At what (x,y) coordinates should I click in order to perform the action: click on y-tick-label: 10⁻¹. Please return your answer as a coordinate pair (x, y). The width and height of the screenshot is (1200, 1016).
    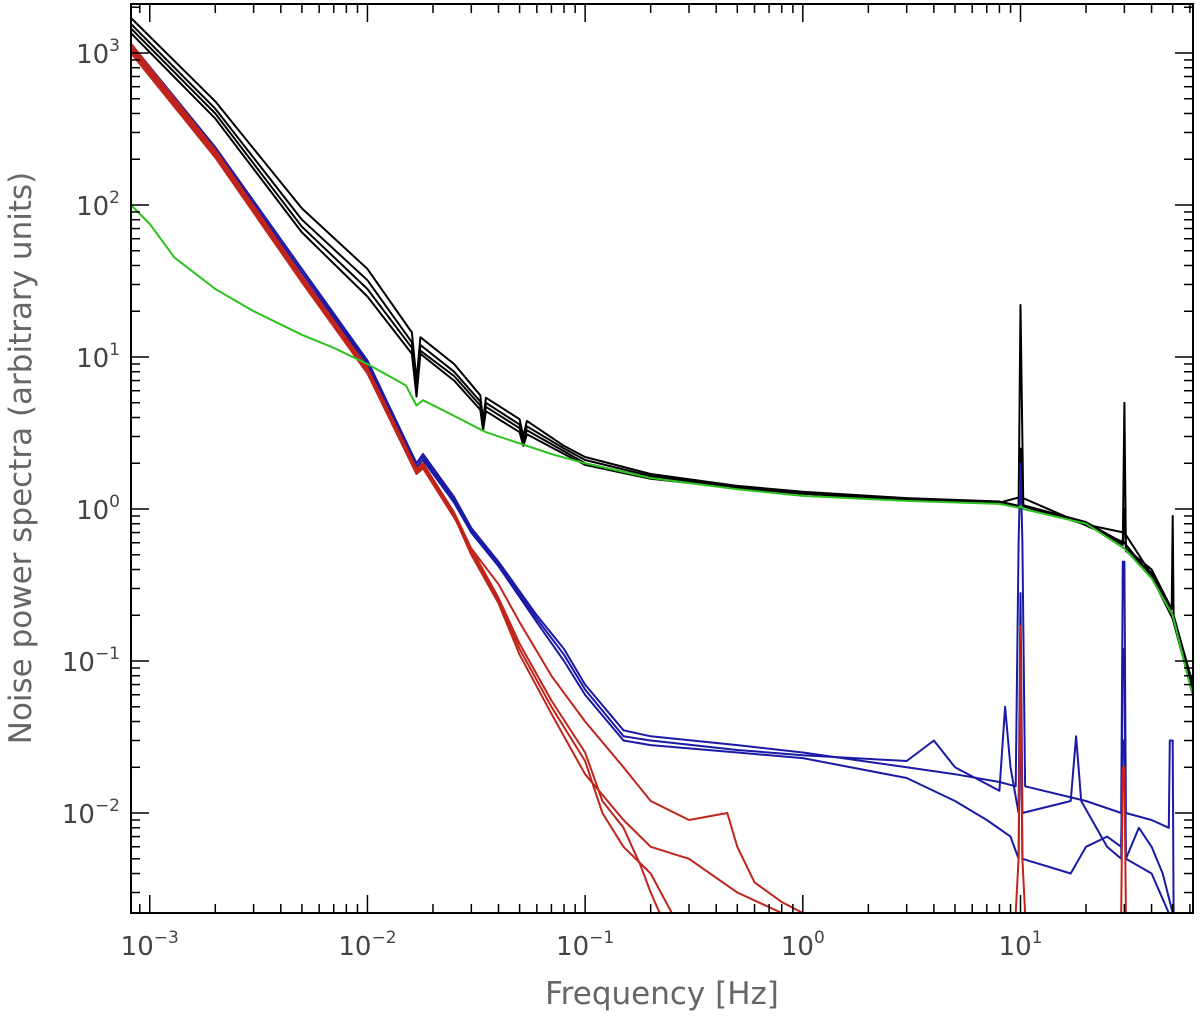
    Looking at the image, I should click on (91, 661).